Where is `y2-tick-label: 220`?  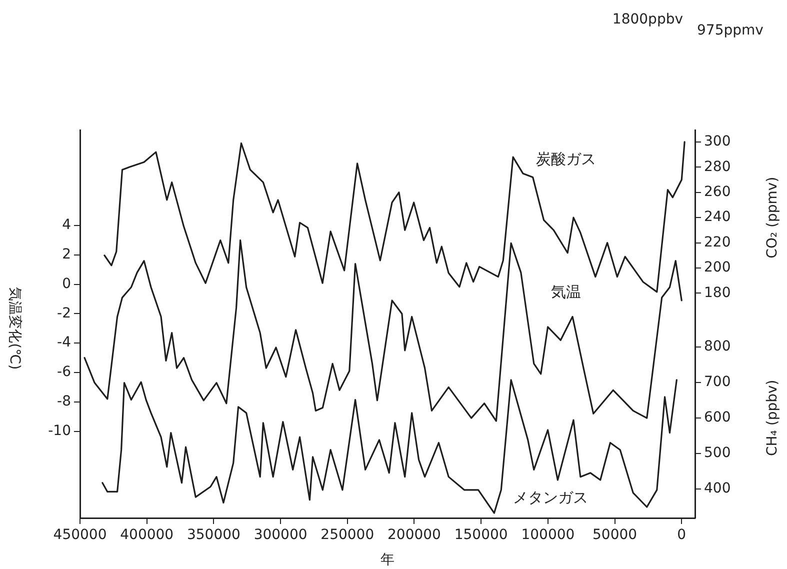 y2-tick-label: 220 is located at coordinates (717, 242).